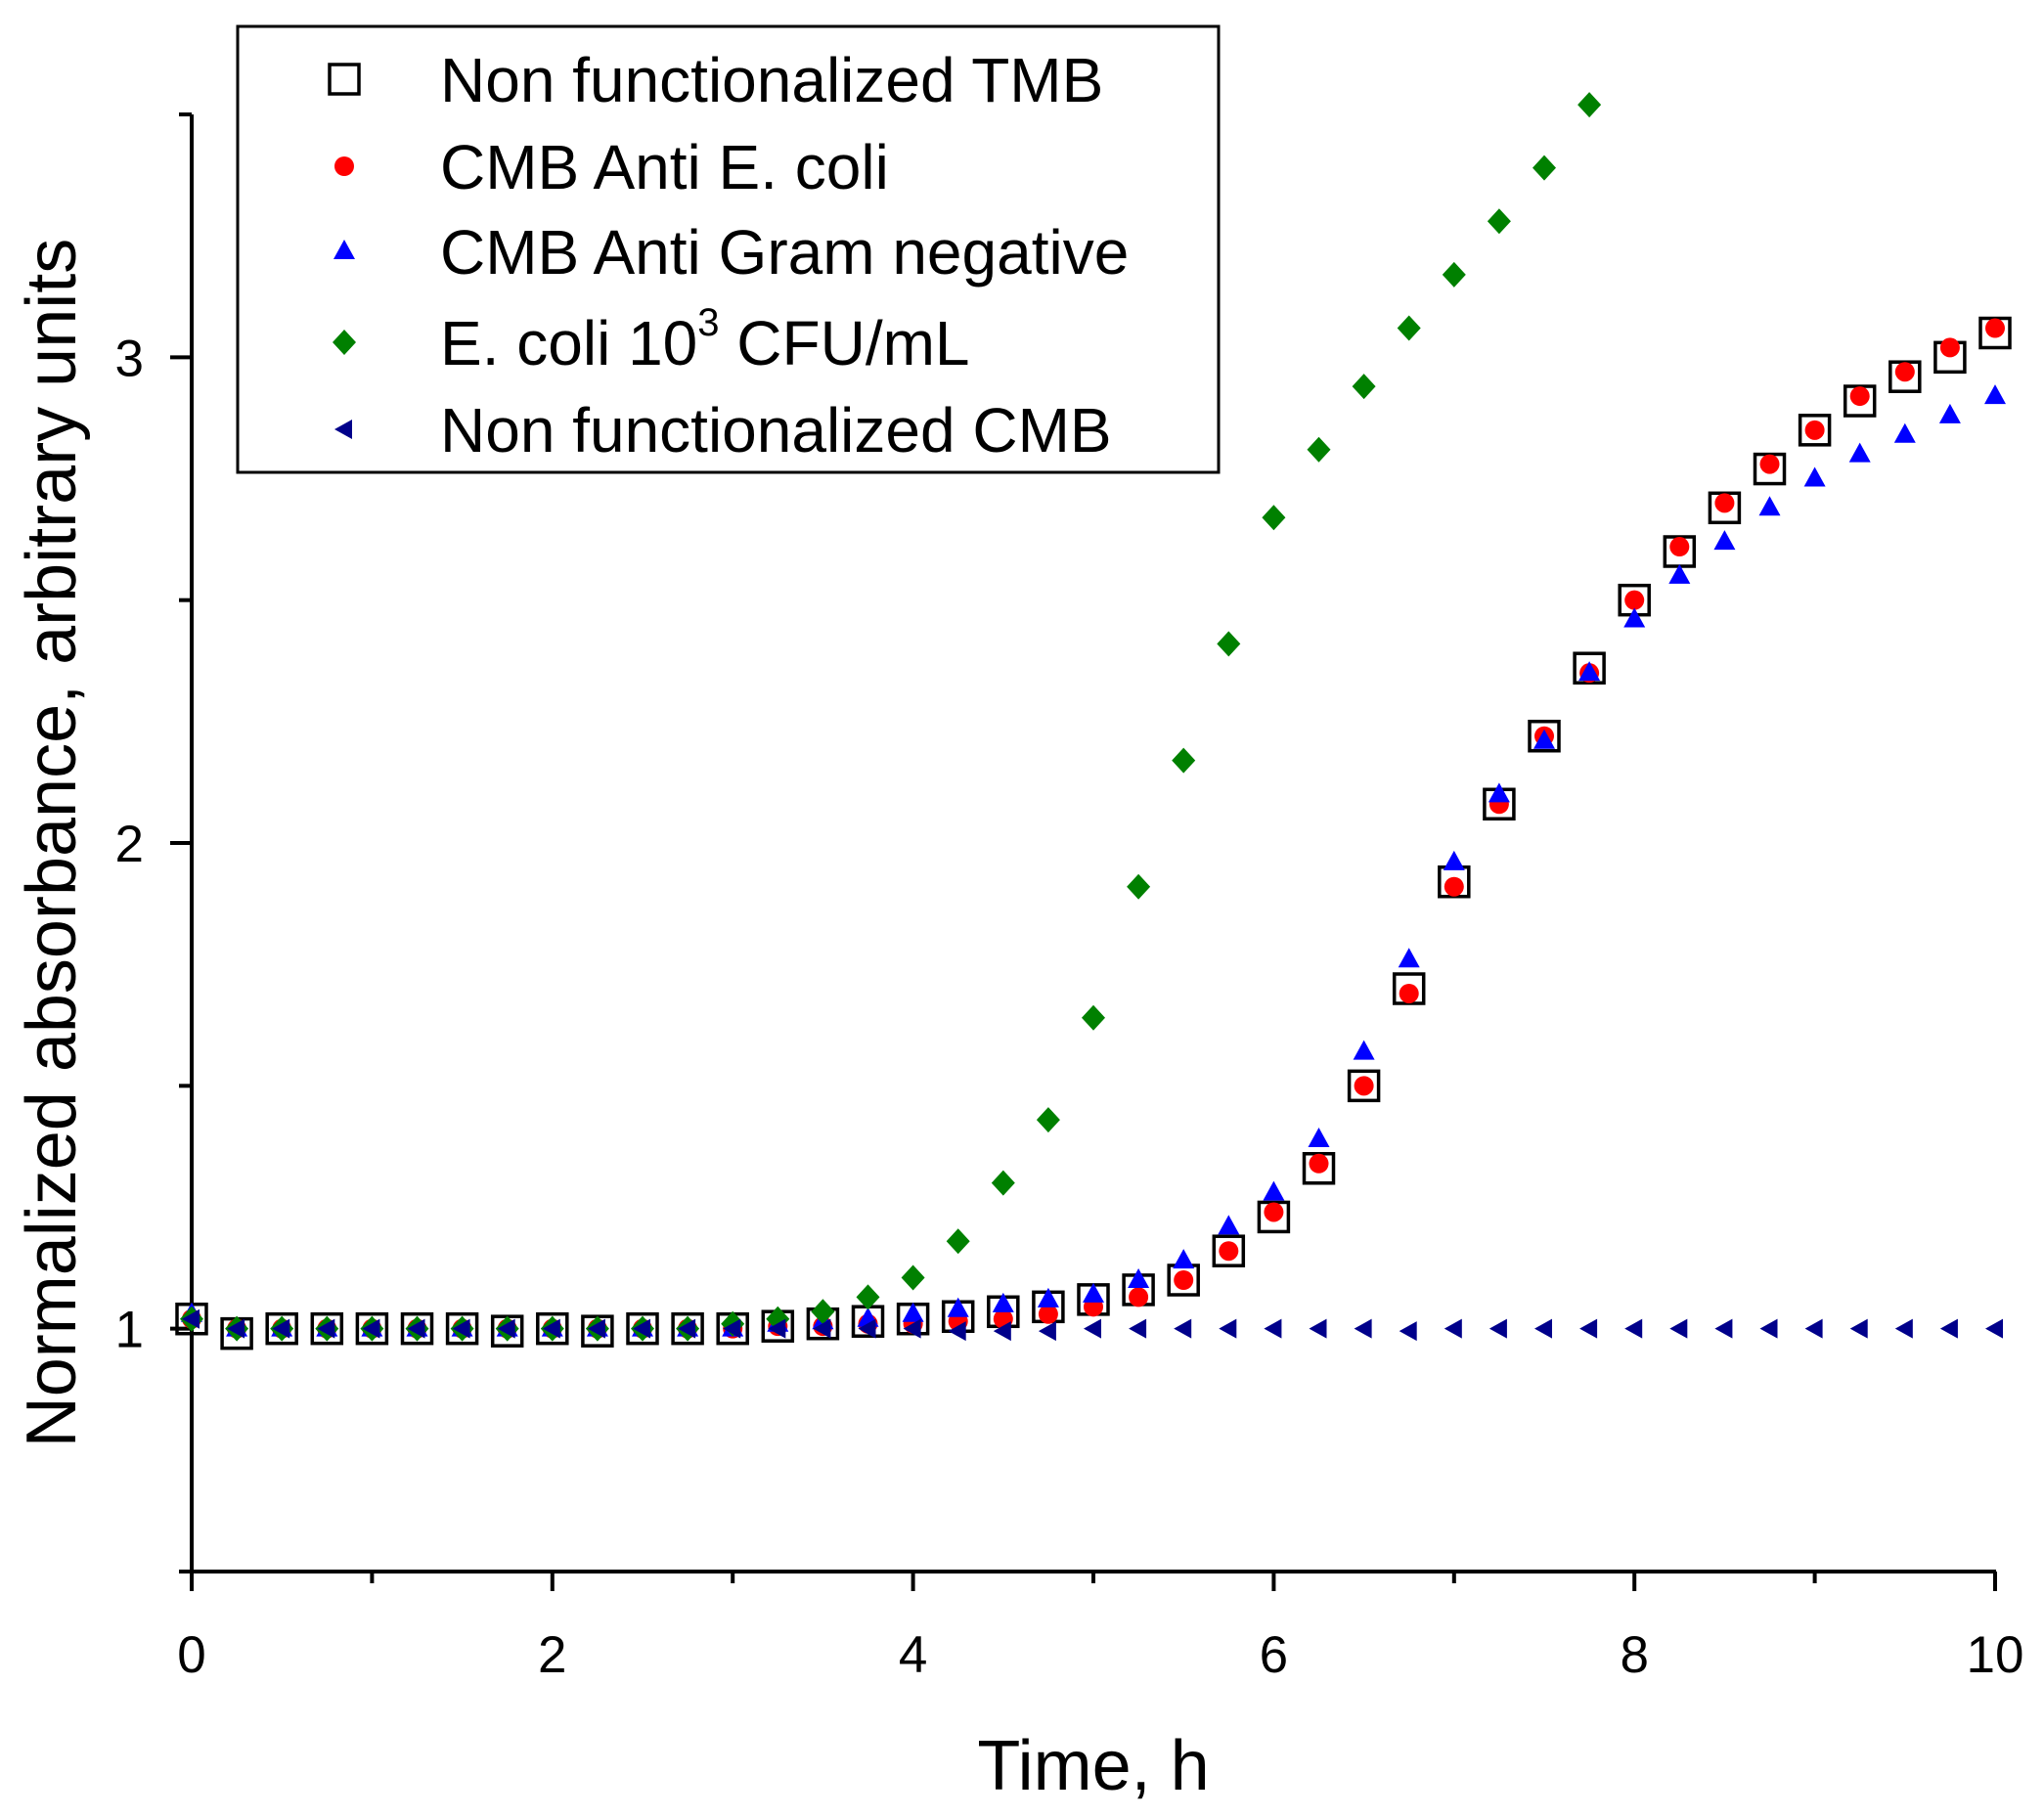 The image size is (2044, 1817). Describe the element at coordinates (913, 1655) in the screenshot. I see `x-tick-label: 4` at that location.